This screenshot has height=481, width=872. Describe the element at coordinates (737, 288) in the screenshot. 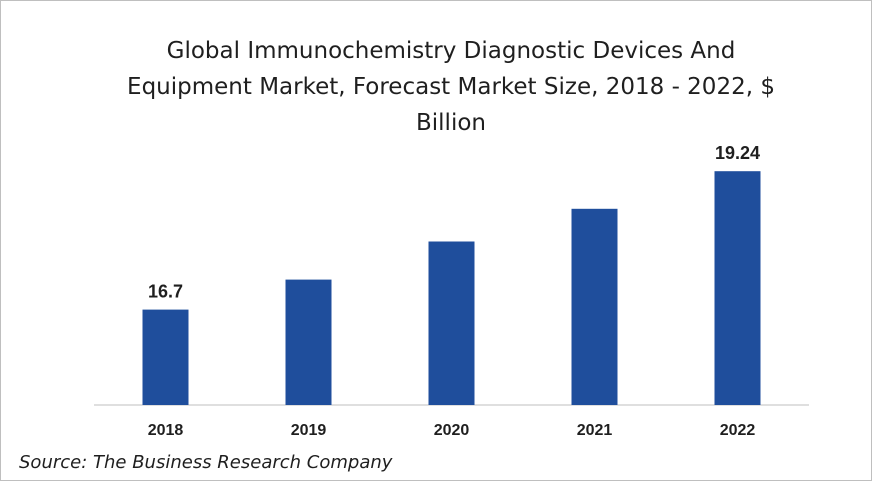

I see `bar-2022` at that location.